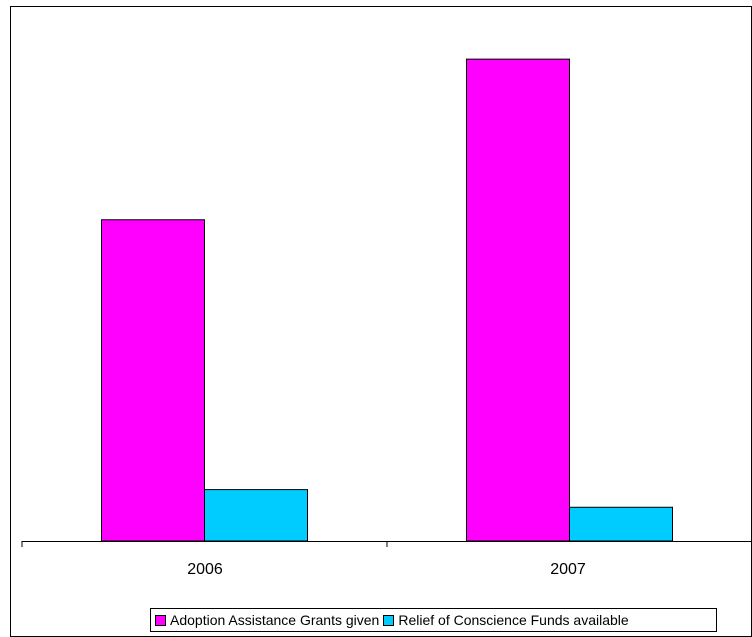  I want to click on legend-label-relief: Relief of Conscience Funds available, so click(513, 620).